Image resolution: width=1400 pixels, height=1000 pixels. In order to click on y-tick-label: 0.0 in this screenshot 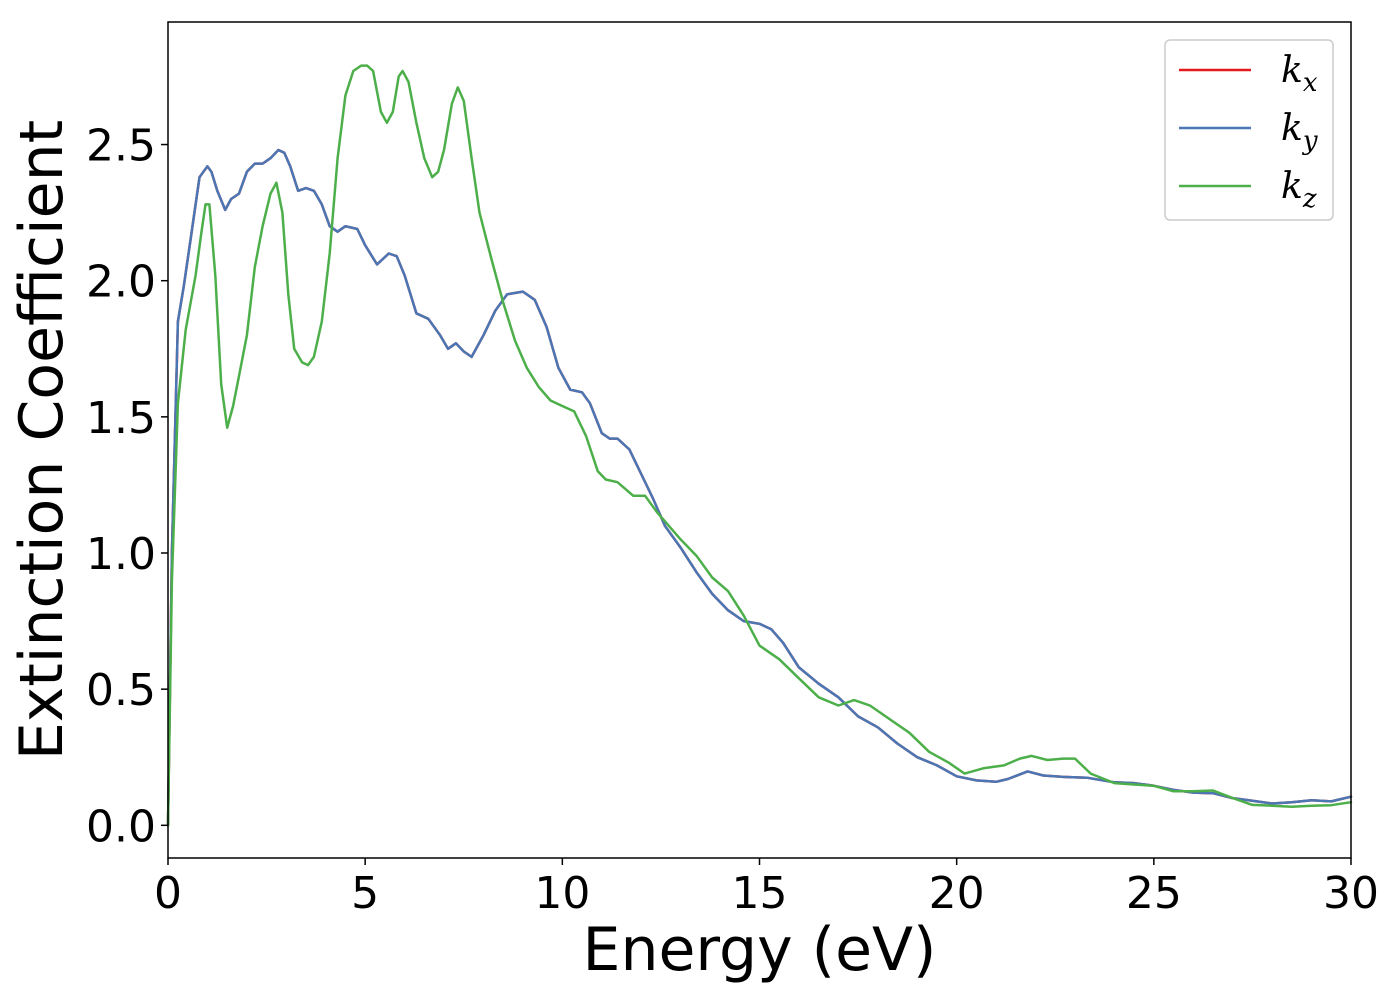, I will do `click(121, 826)`.